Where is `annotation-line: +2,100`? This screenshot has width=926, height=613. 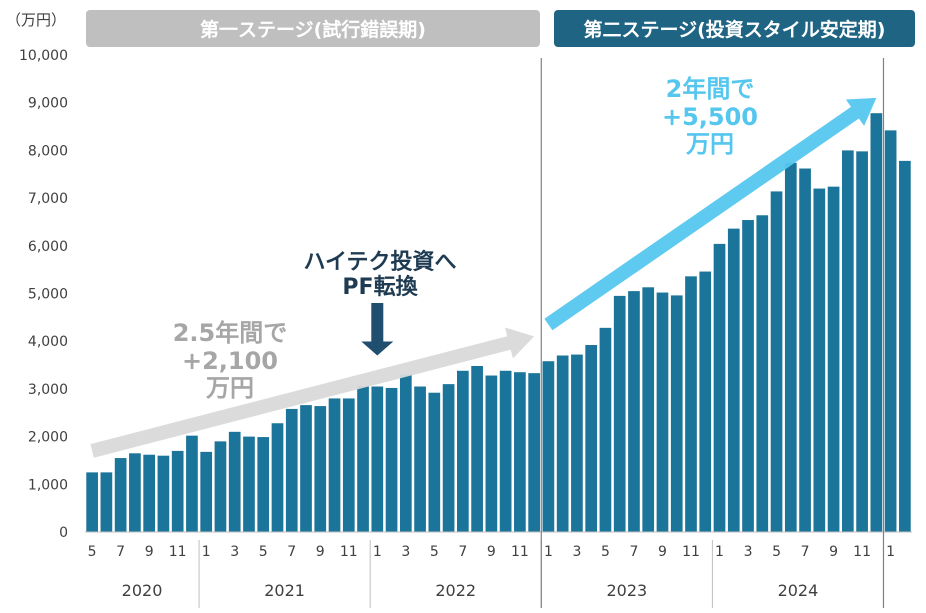 annotation-line: +2,100 is located at coordinates (230, 360).